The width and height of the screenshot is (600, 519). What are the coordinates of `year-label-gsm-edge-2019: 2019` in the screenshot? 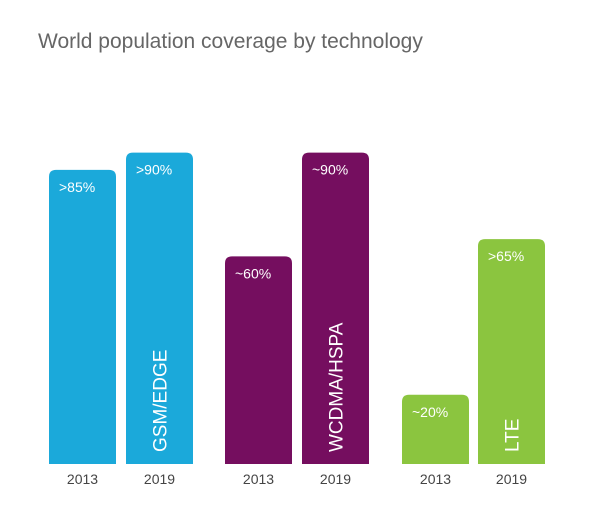 It's located at (159, 479).